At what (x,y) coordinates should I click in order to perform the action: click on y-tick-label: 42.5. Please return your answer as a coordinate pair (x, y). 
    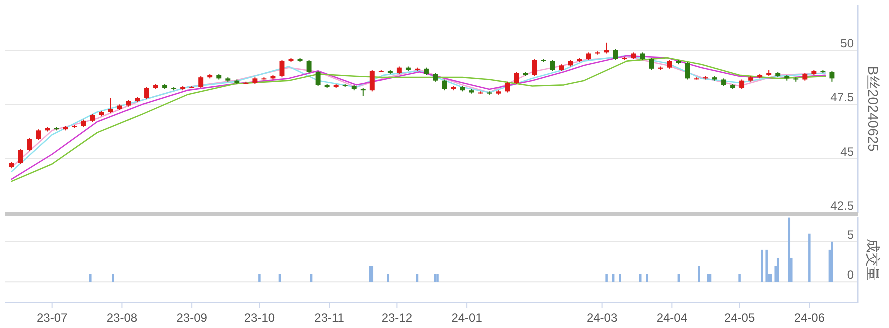
    Looking at the image, I should click on (842, 206).